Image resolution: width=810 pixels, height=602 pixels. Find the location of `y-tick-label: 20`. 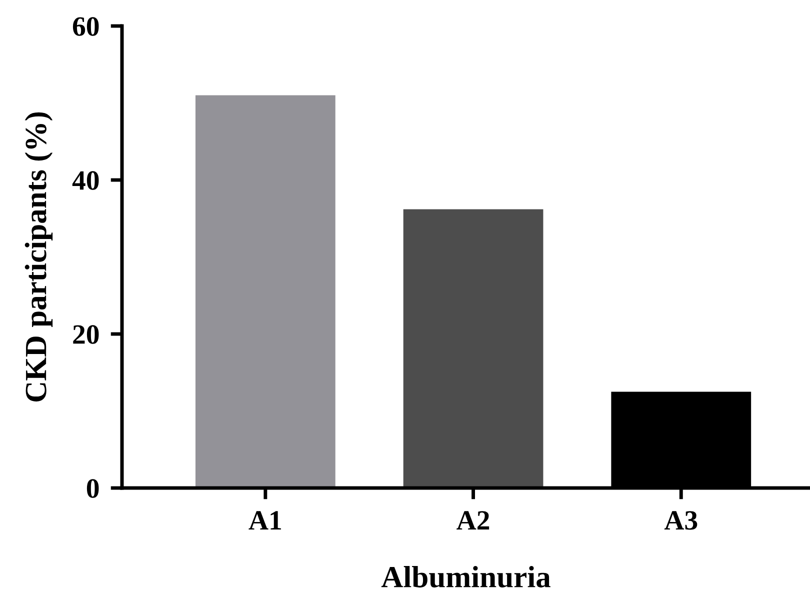

y-tick-label: 20 is located at coordinates (86, 334).